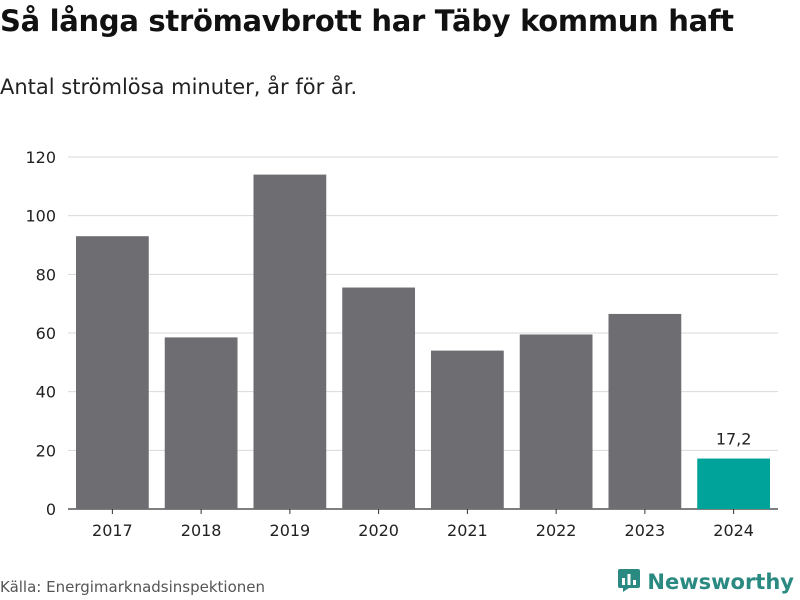 Image resolution: width=800 pixels, height=600 pixels. I want to click on bar-2017, so click(112, 372).